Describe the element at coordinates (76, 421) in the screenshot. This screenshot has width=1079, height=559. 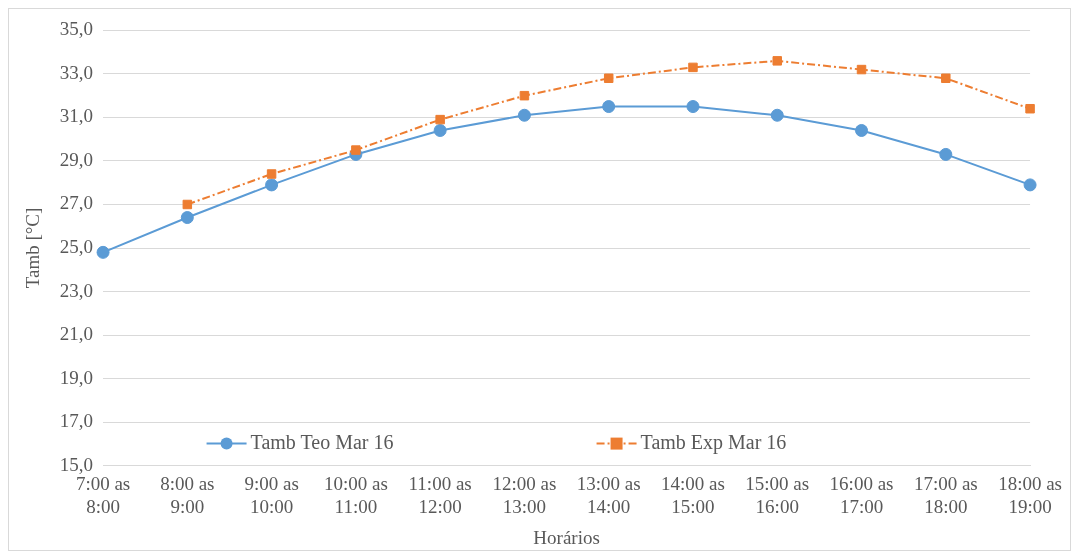
I see `y-tick-label: 17,0` at that location.